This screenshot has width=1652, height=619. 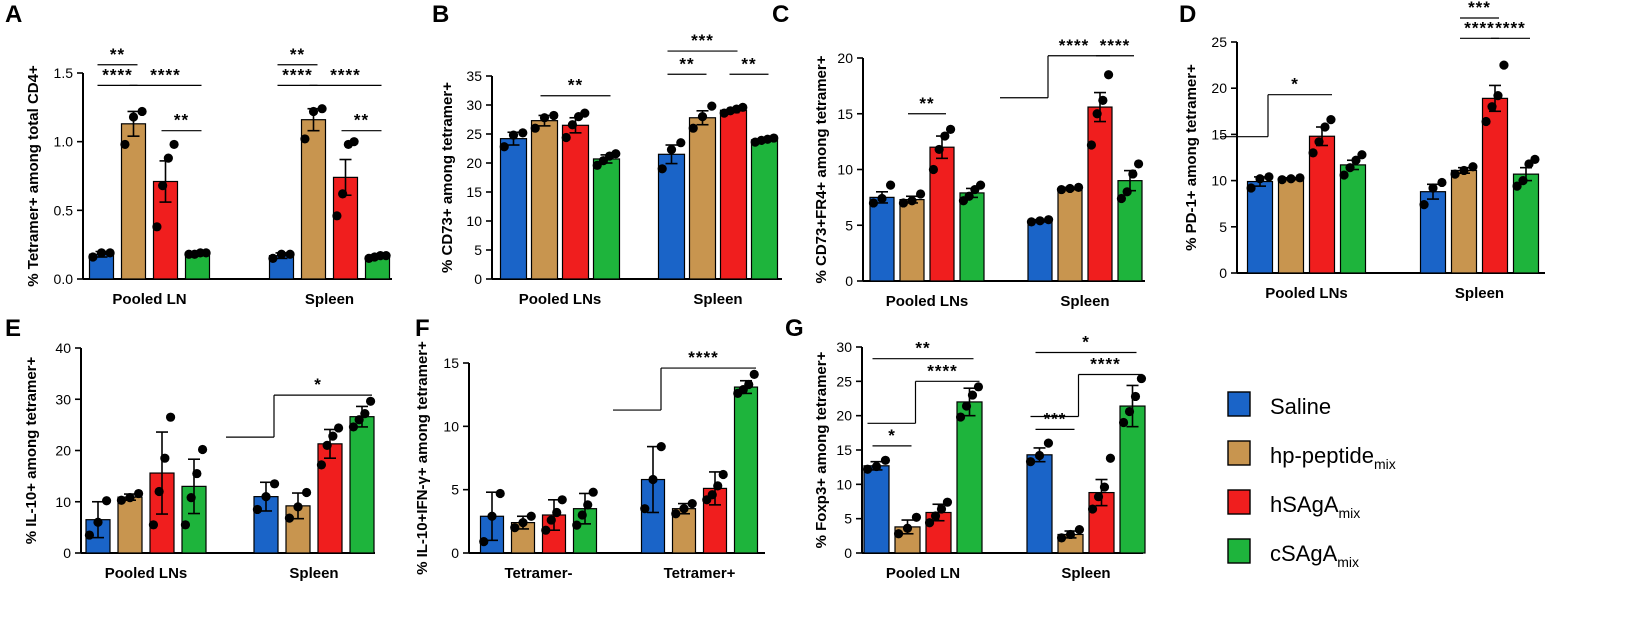 I want to click on y-axis-label: % CD73+ among tetramer+, so click(x=447, y=177).